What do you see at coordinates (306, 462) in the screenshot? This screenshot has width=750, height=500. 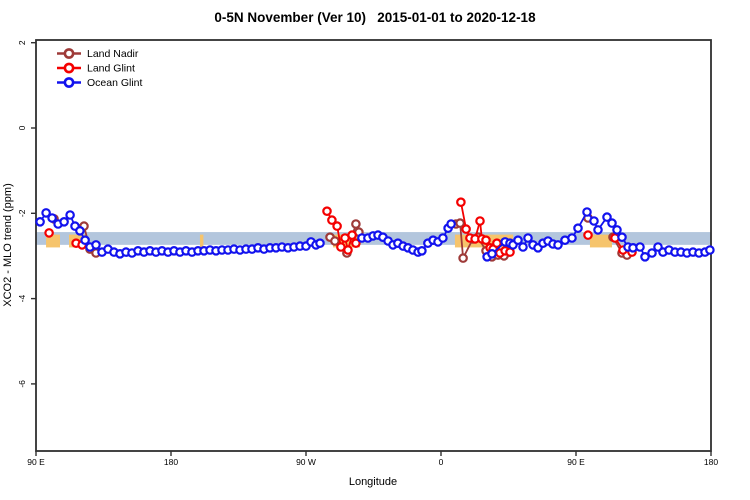 I see `x-tick-label: 90 W` at bounding box center [306, 462].